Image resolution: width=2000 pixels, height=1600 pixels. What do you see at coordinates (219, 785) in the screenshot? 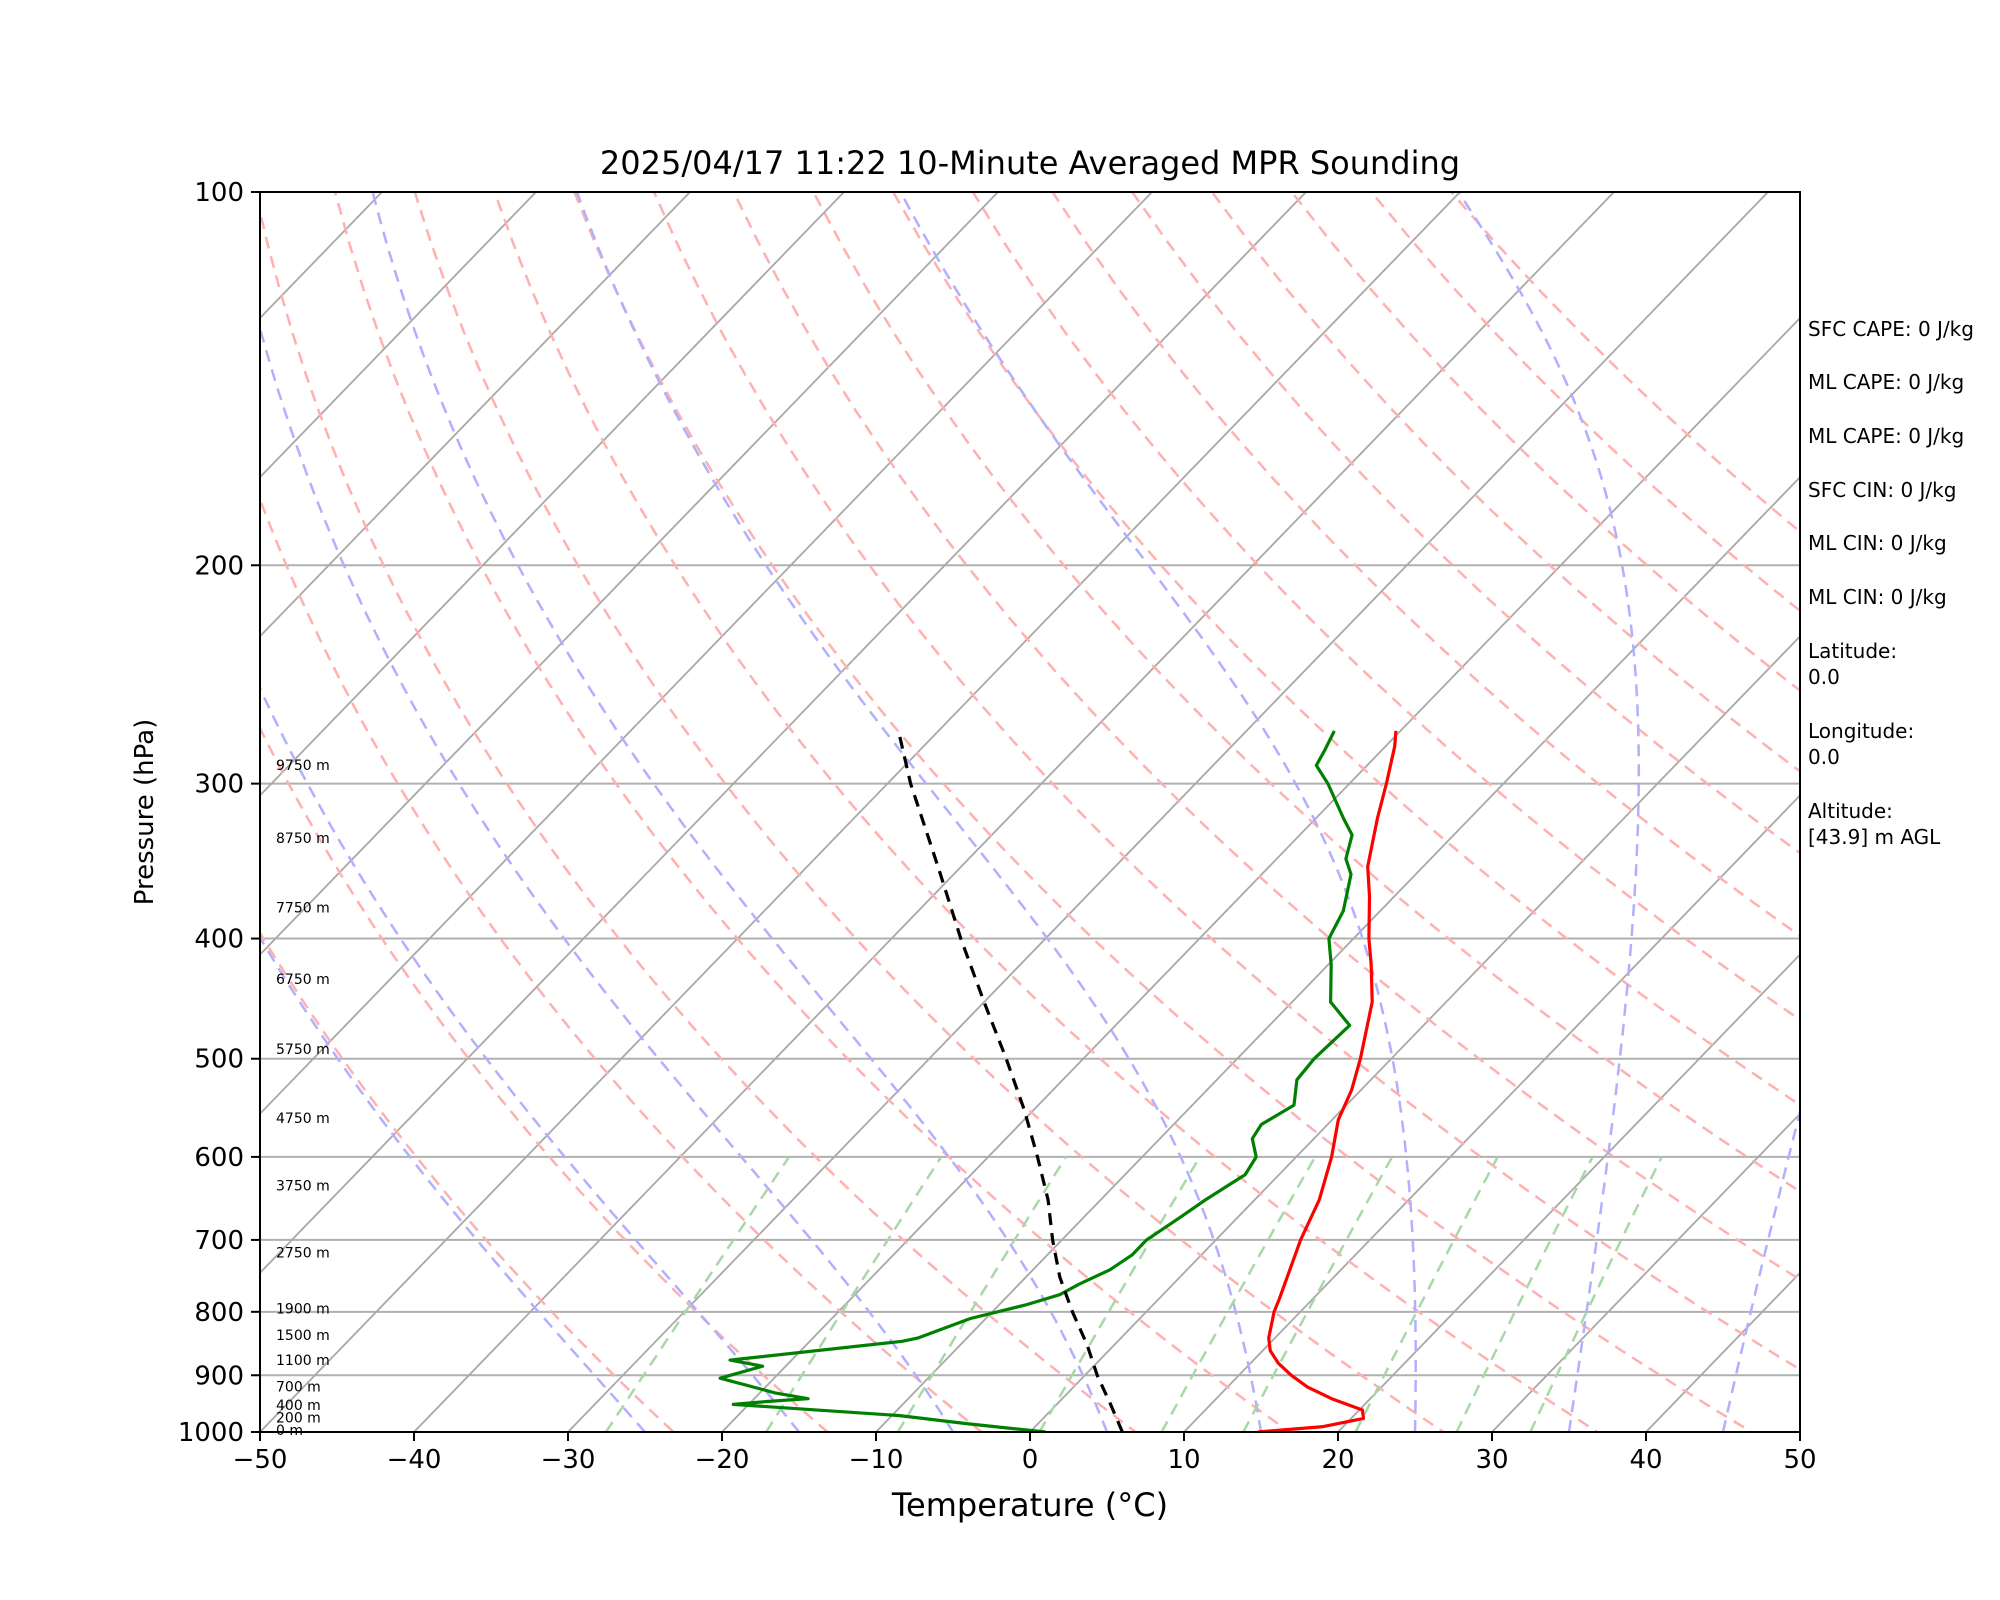
I see `y-tick-label: 300` at bounding box center [219, 785].